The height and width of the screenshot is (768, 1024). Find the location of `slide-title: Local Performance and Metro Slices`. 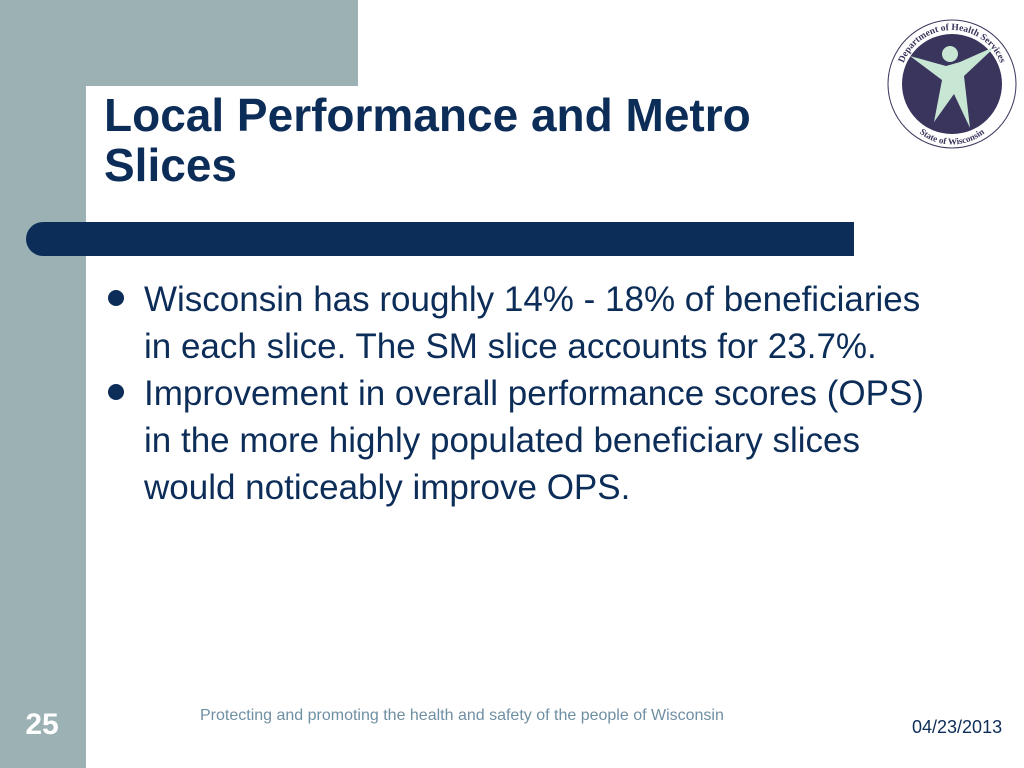

slide-title: Local Performance and Metro Slices is located at coordinates (427, 140).